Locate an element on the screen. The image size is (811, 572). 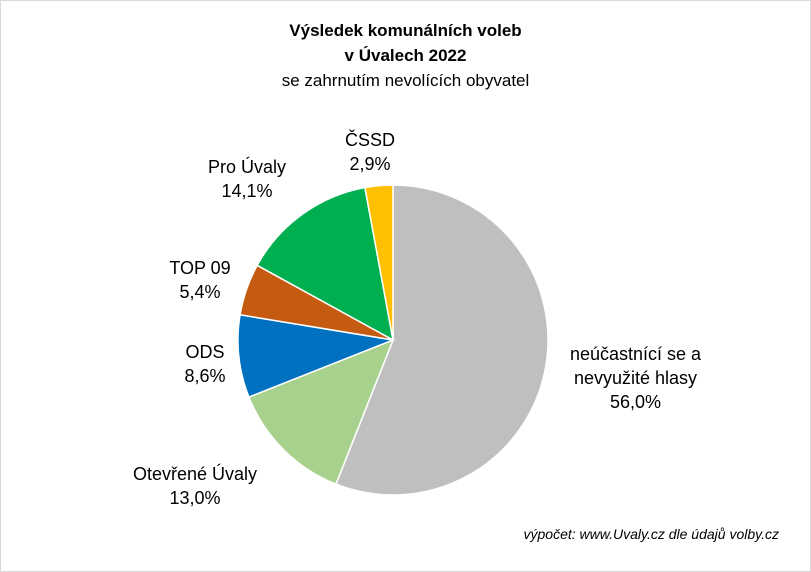
label-neucastnici: neúčastnící se a nevyužité hlasy 56,0% is located at coordinates (635, 378).